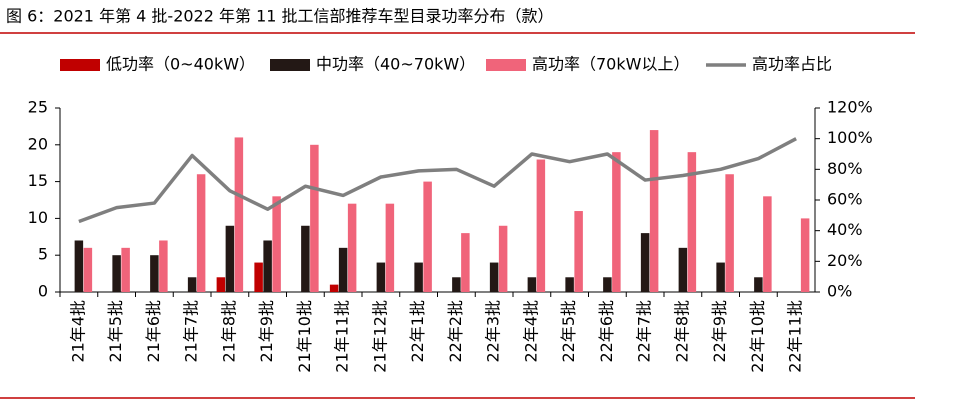 Image resolution: width=969 pixels, height=411 pixels. Describe the element at coordinates (719, 331) in the screenshot. I see `x-tick-label: 22年9批` at that location.